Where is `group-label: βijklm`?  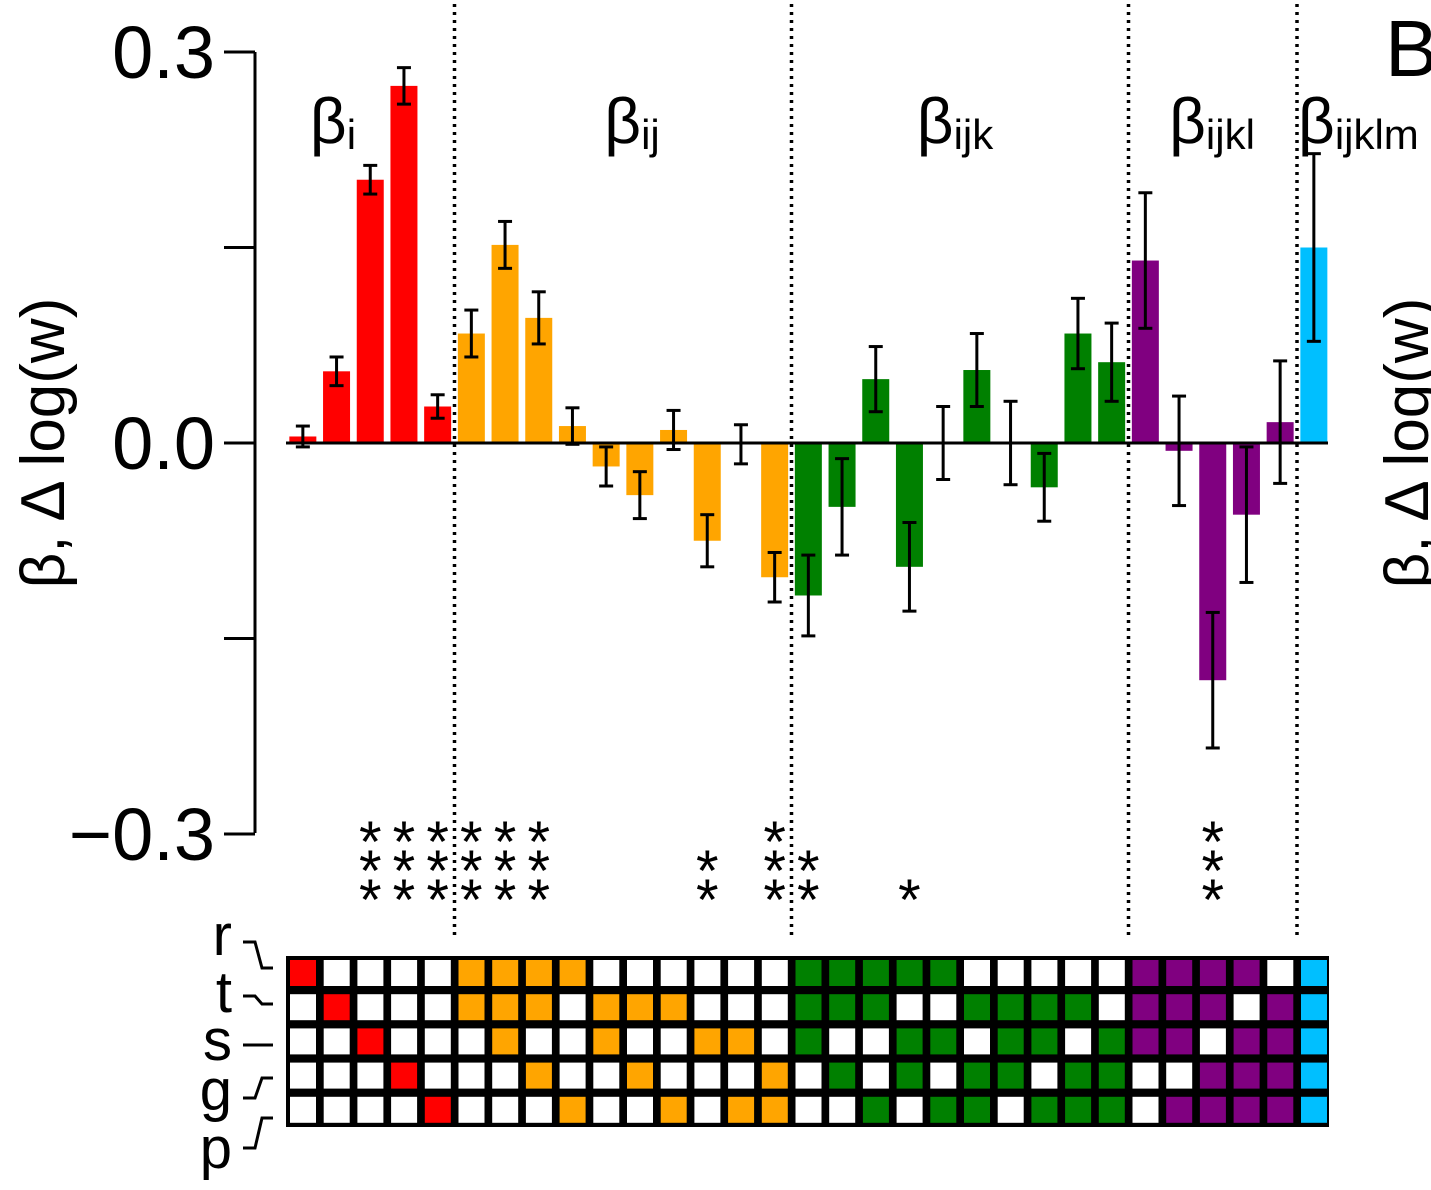 group-label: βijklm is located at coordinates (1358, 121).